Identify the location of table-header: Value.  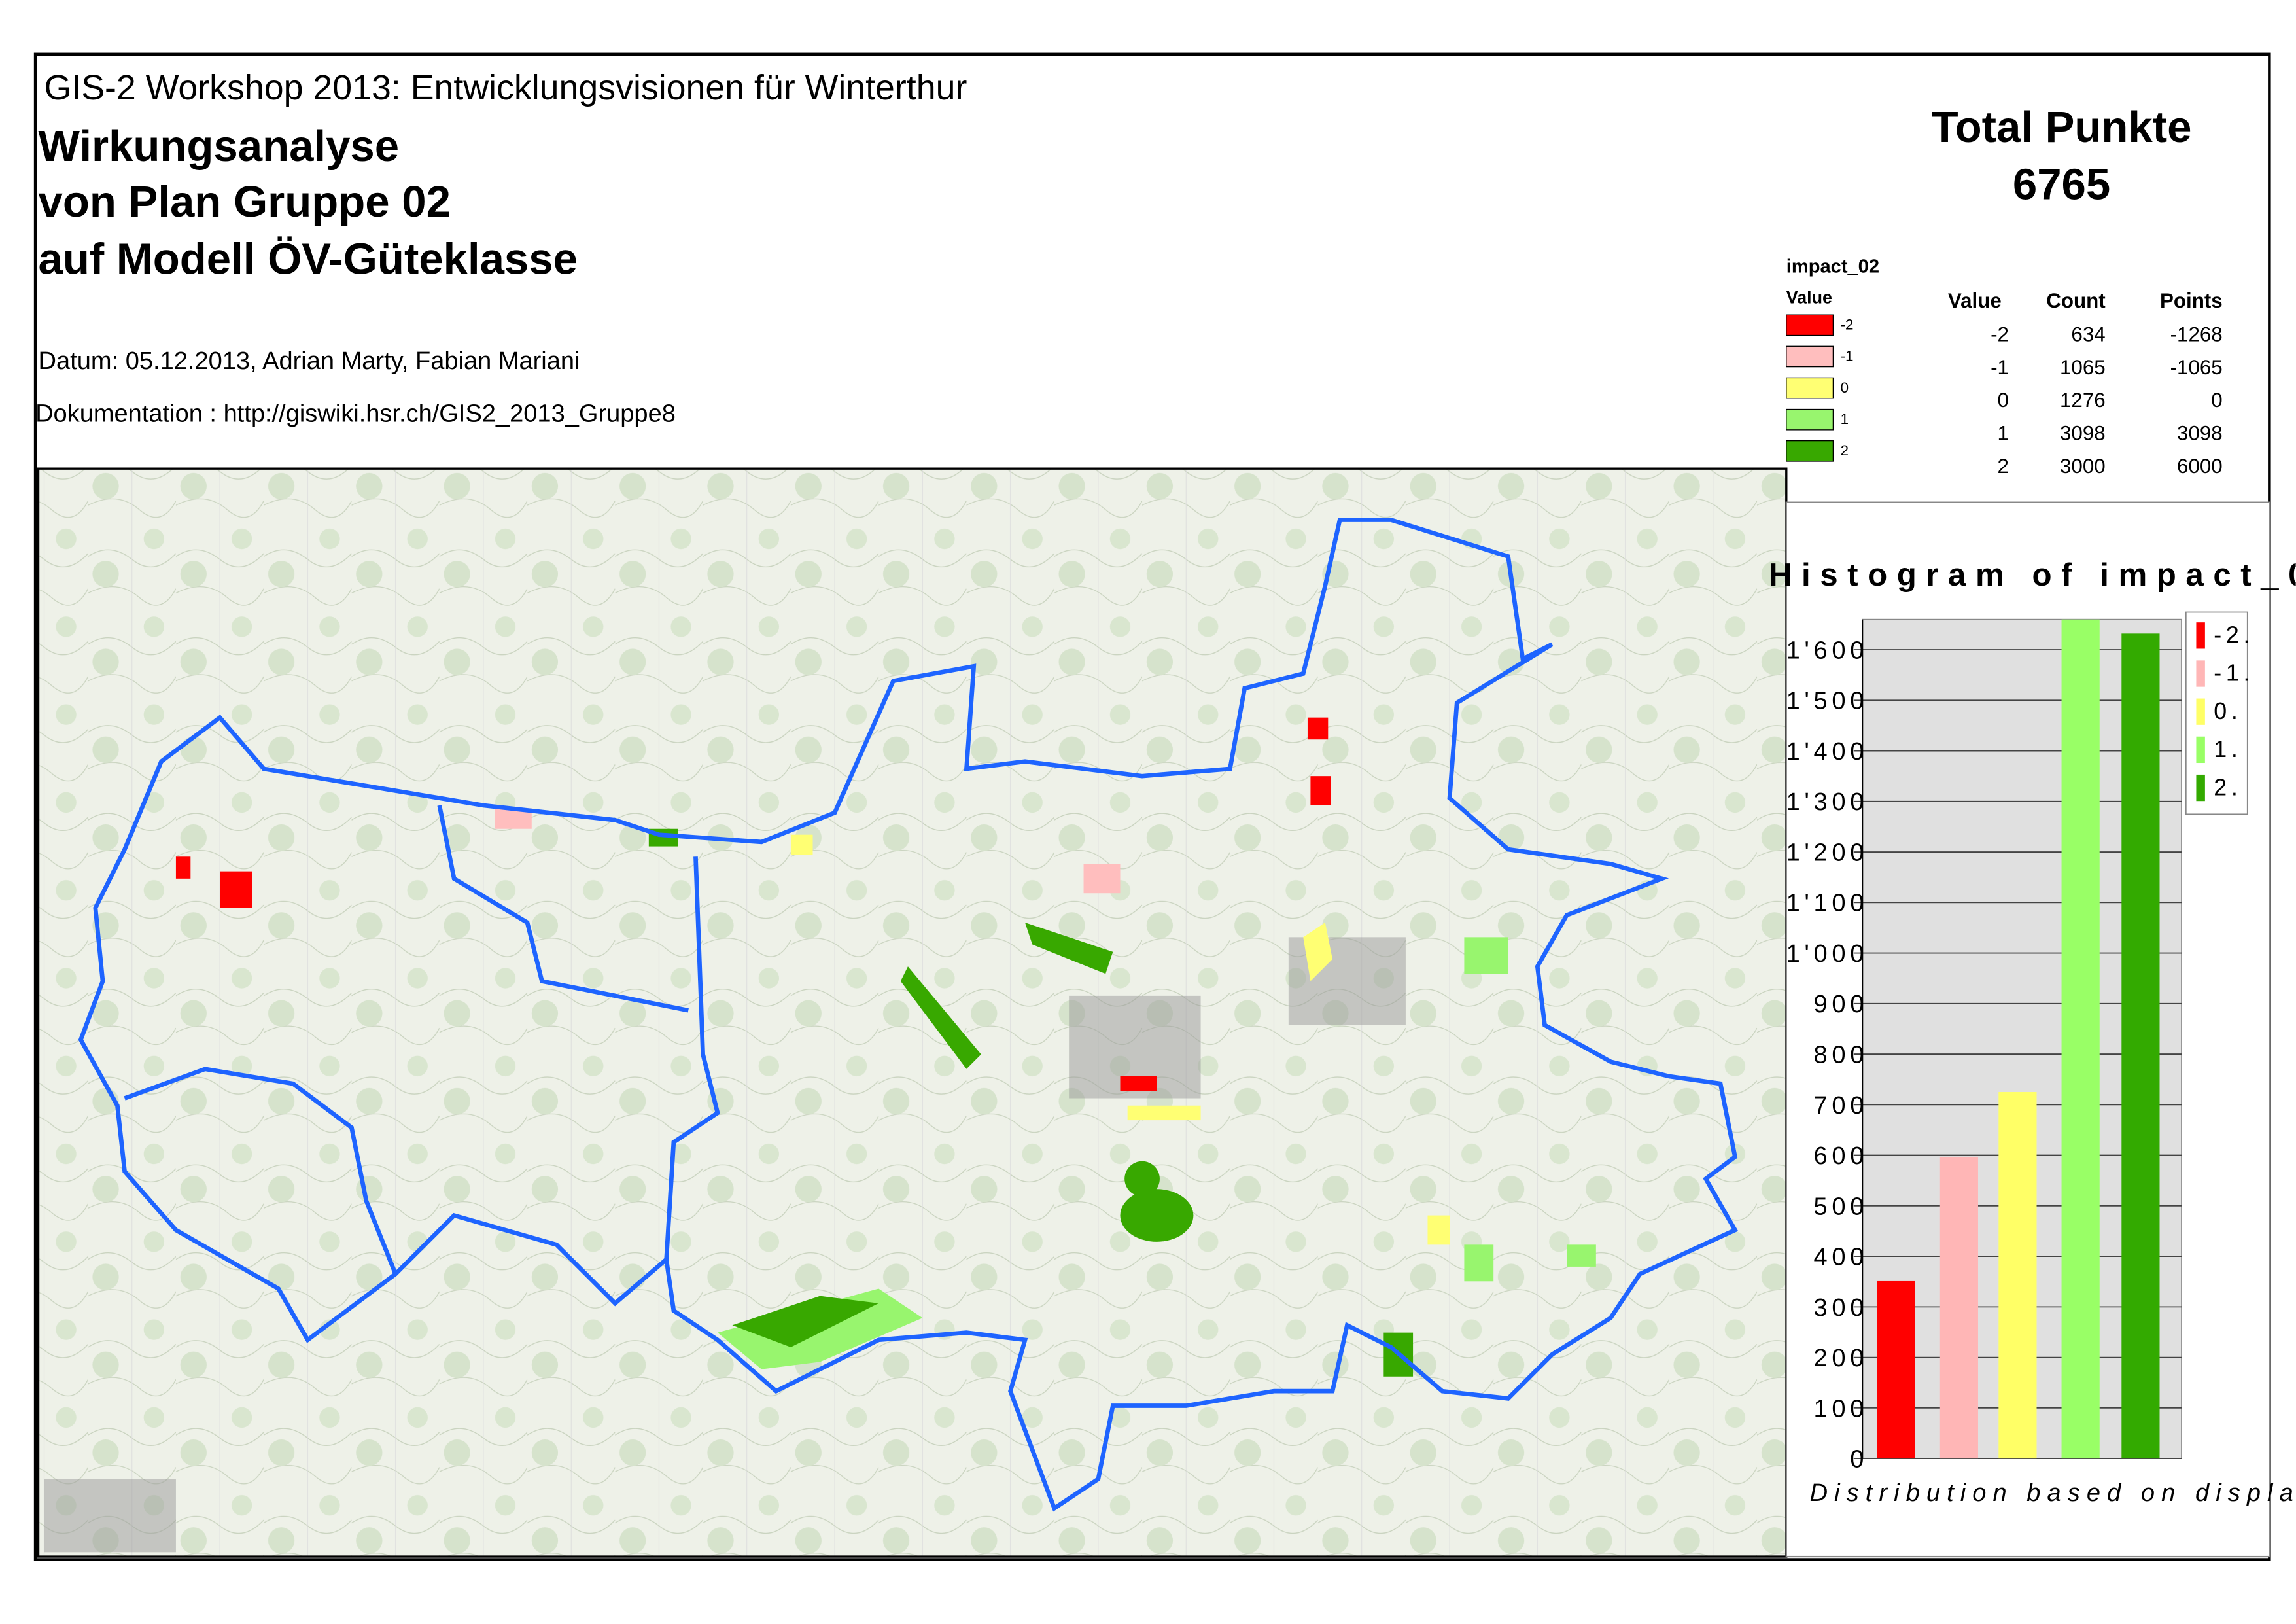
(1975, 300).